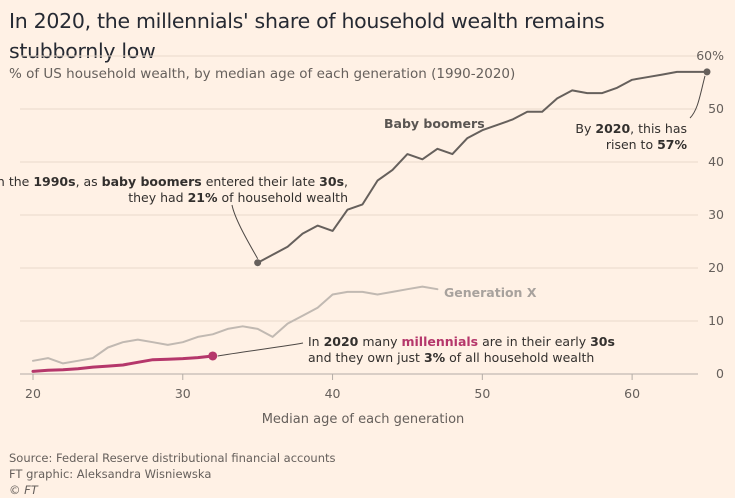  What do you see at coordinates (707, 72) in the screenshot?
I see `dot-boomers-2020` at bounding box center [707, 72].